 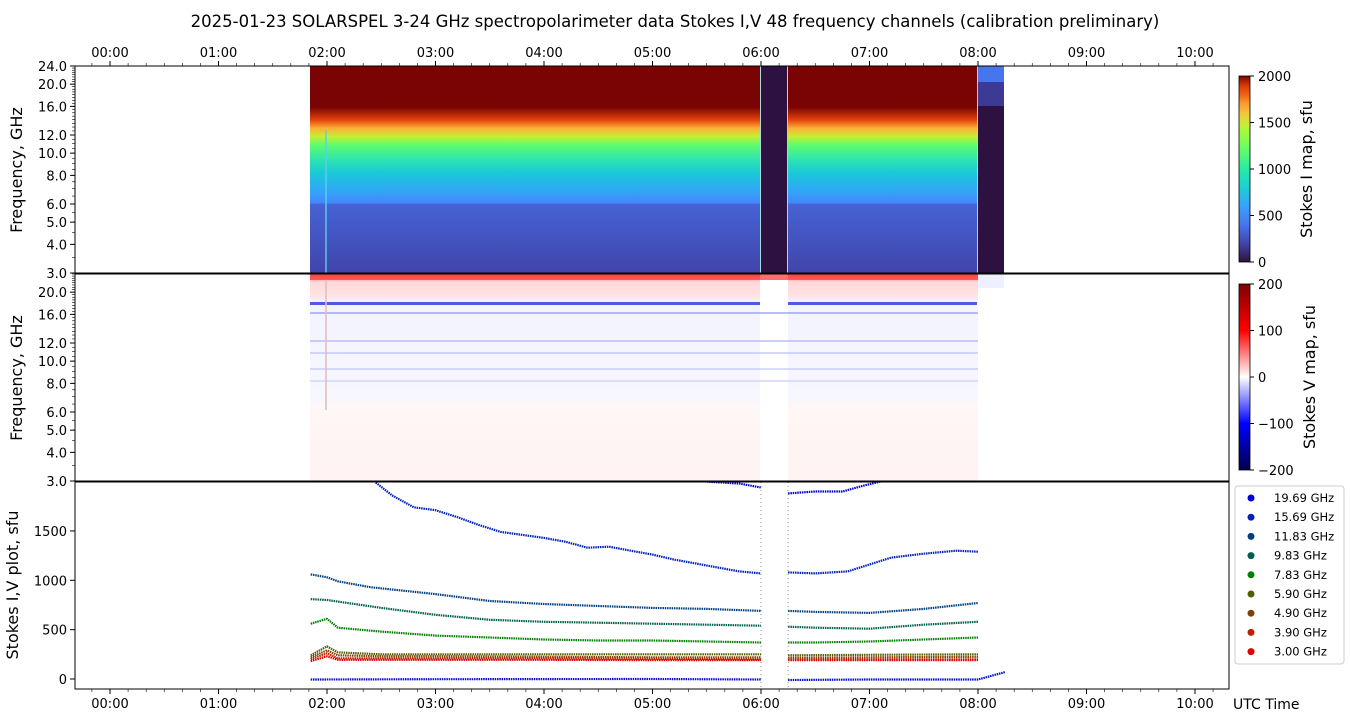 What do you see at coordinates (543, 704) in the screenshot?
I see `bottom-xtick-label: 04:00` at bounding box center [543, 704].